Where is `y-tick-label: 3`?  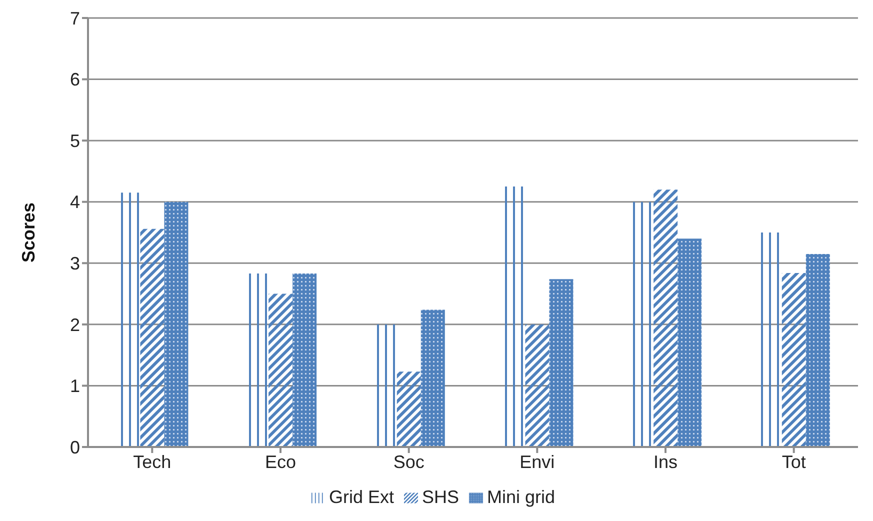 y-tick-label: 3 is located at coordinates (75, 264).